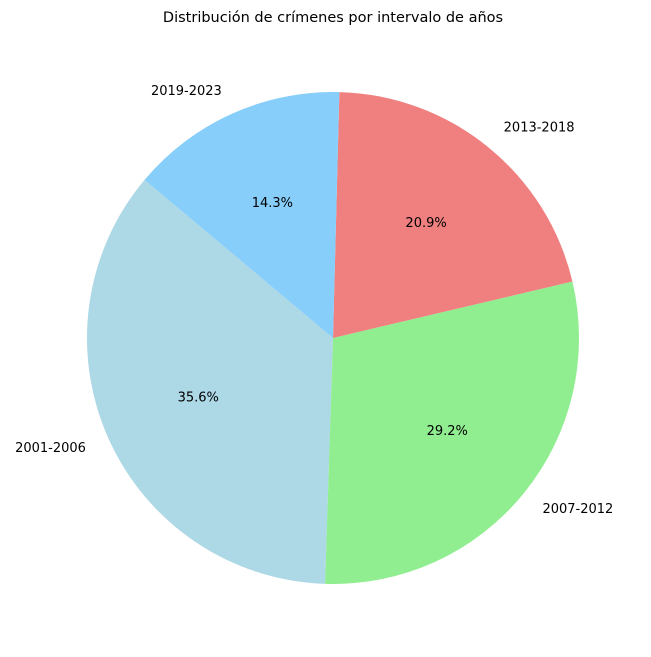 This screenshot has height=657, width=651. Describe the element at coordinates (186, 91) in the screenshot. I see `category-label-2019-2023: 2019-2023` at that location.